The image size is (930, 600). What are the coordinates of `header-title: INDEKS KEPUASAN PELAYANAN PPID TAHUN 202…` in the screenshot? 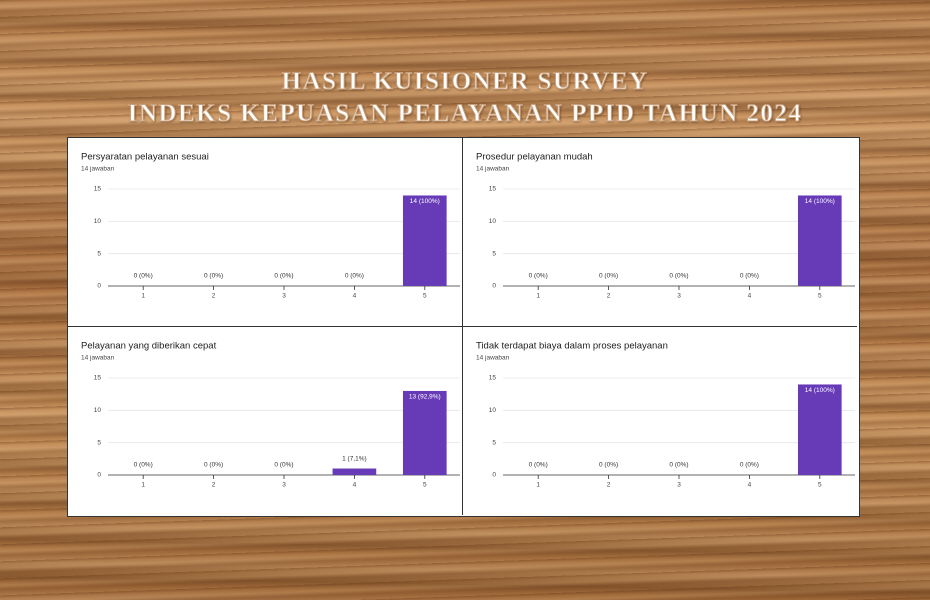 It's located at (465, 114).